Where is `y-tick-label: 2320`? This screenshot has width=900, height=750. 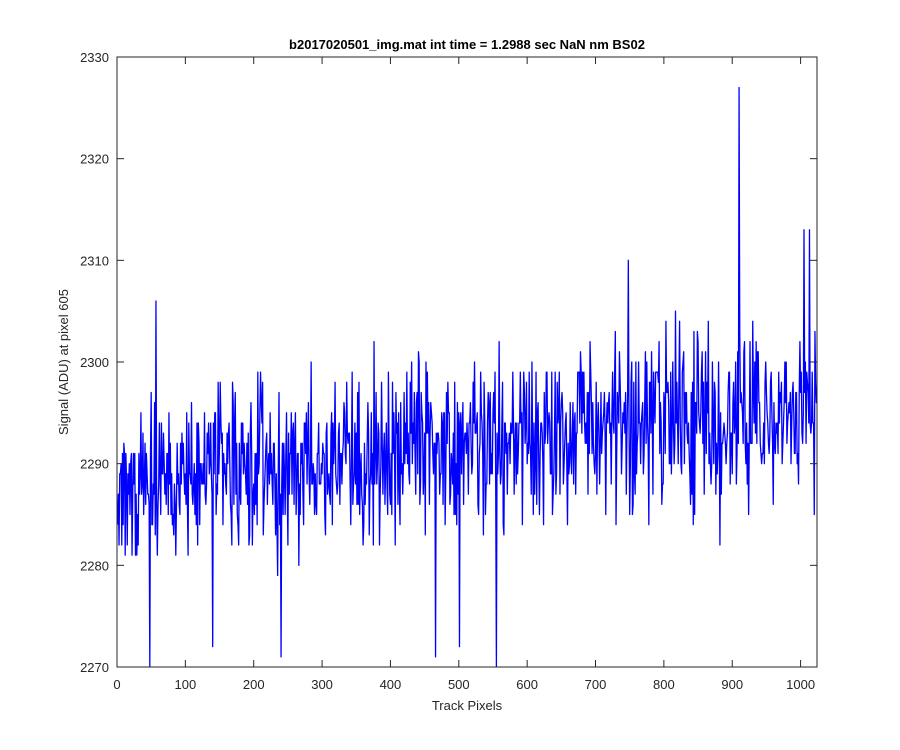 y-tick-label: 2320 is located at coordinates (94, 159).